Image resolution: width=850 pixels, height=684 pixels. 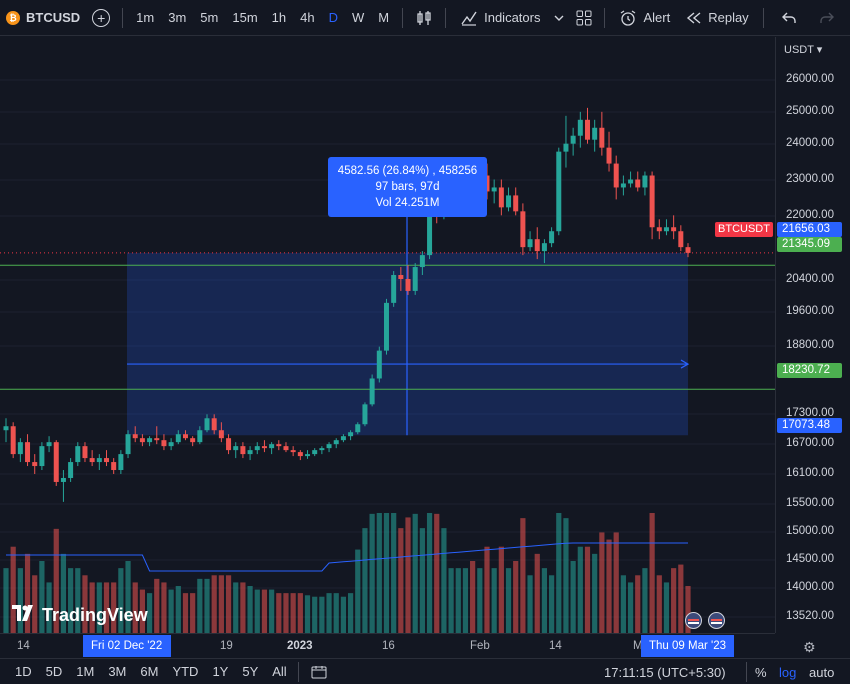 What do you see at coordinates (220, 671) in the screenshot?
I see `range-1y: 1Y` at bounding box center [220, 671].